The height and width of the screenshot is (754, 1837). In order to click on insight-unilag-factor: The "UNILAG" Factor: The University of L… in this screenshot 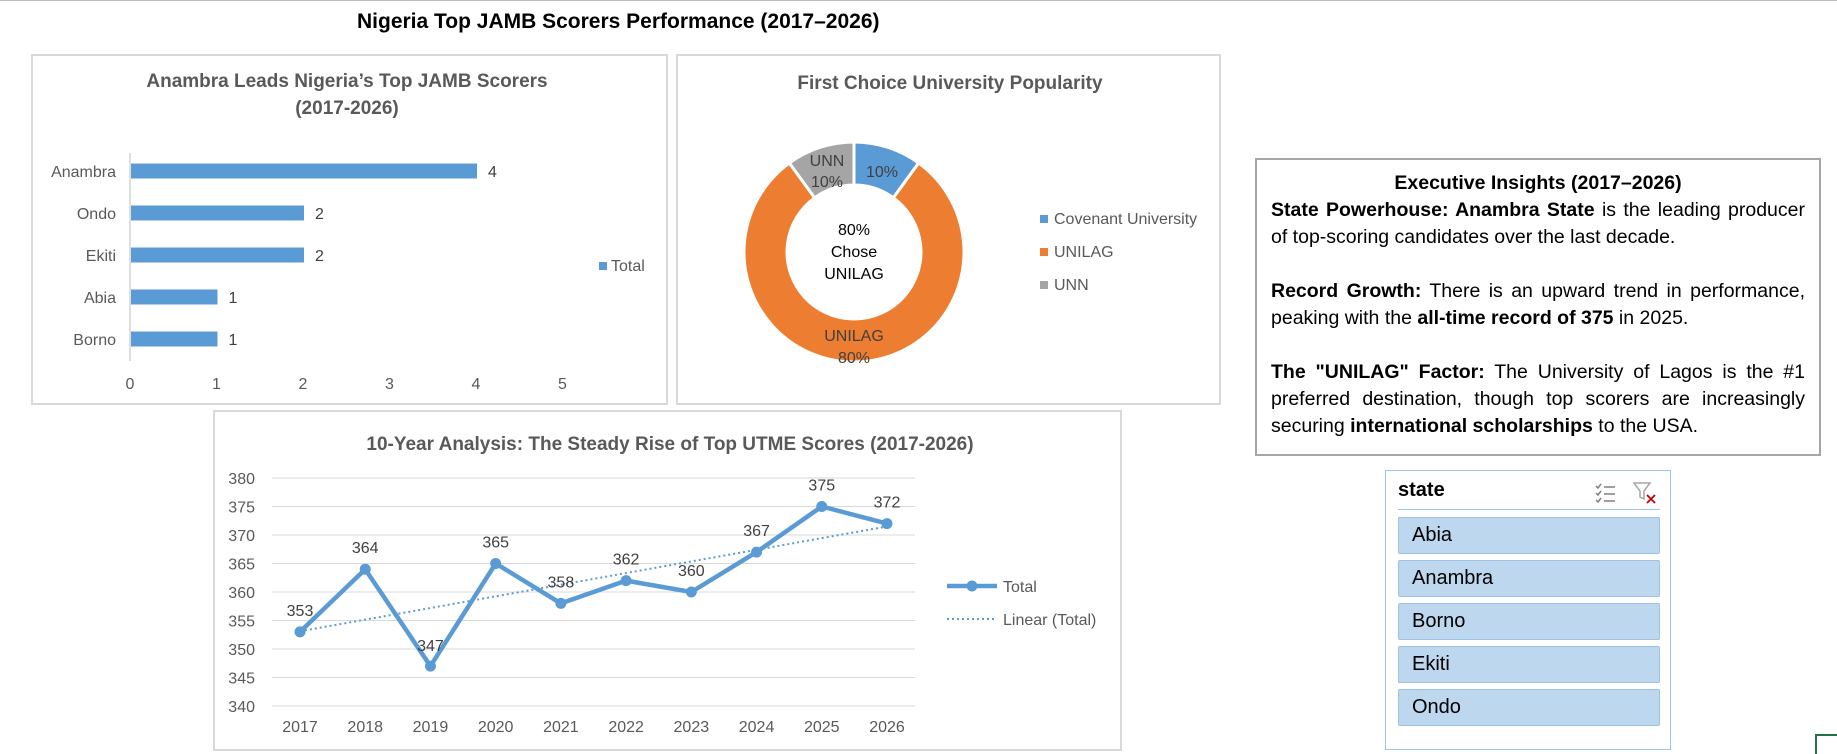, I will do `click(1538, 399)`.